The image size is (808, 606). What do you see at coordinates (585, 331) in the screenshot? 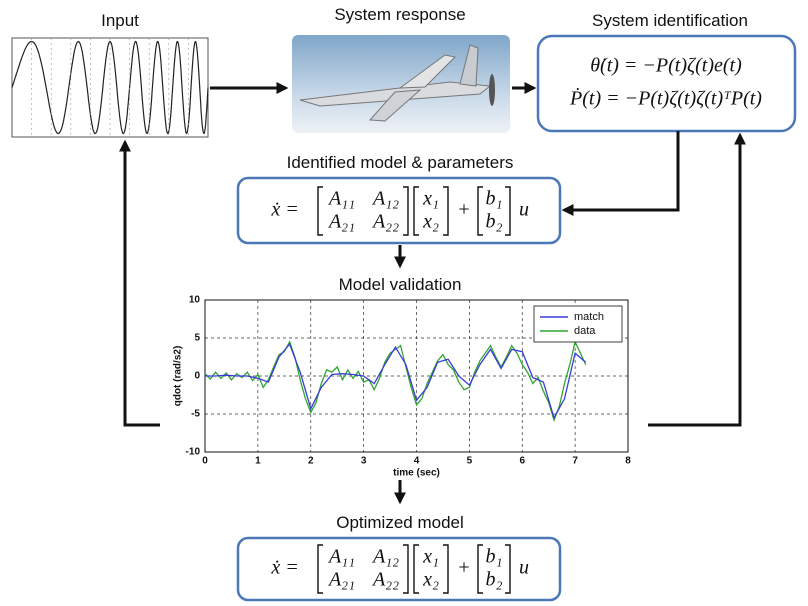
I see `legend-label: data` at bounding box center [585, 331].